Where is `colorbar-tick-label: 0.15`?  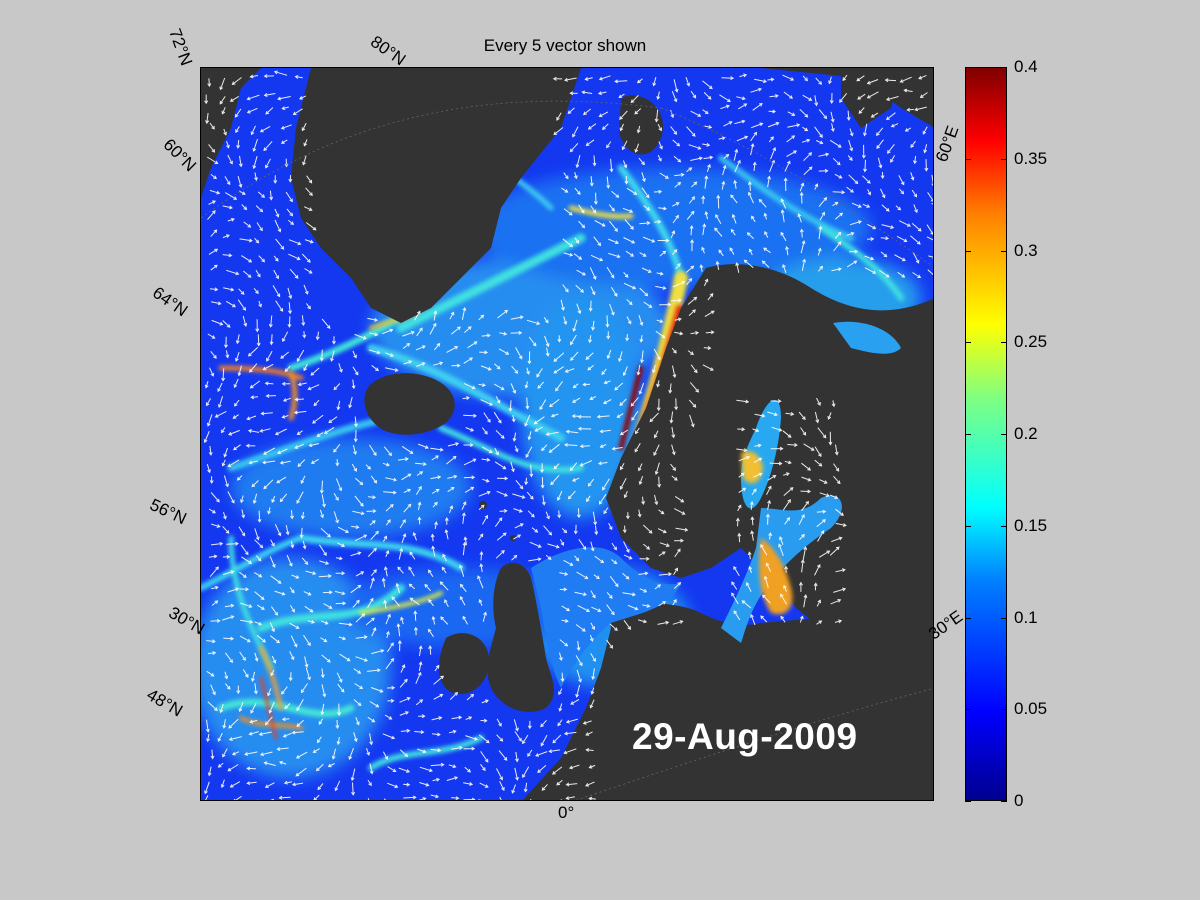
colorbar-tick-label: 0.15 is located at coordinates (1031, 525).